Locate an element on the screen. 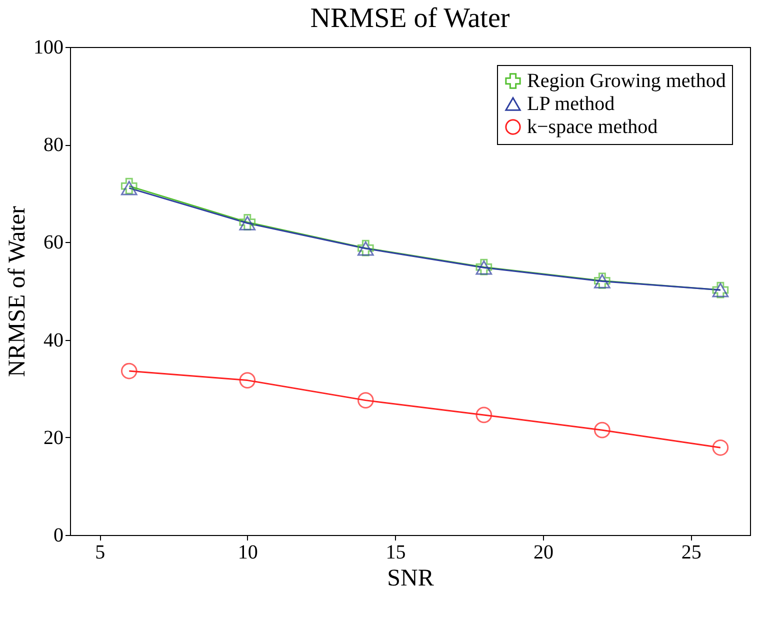  chart-title: NRMSE of Water is located at coordinates (410, 18).